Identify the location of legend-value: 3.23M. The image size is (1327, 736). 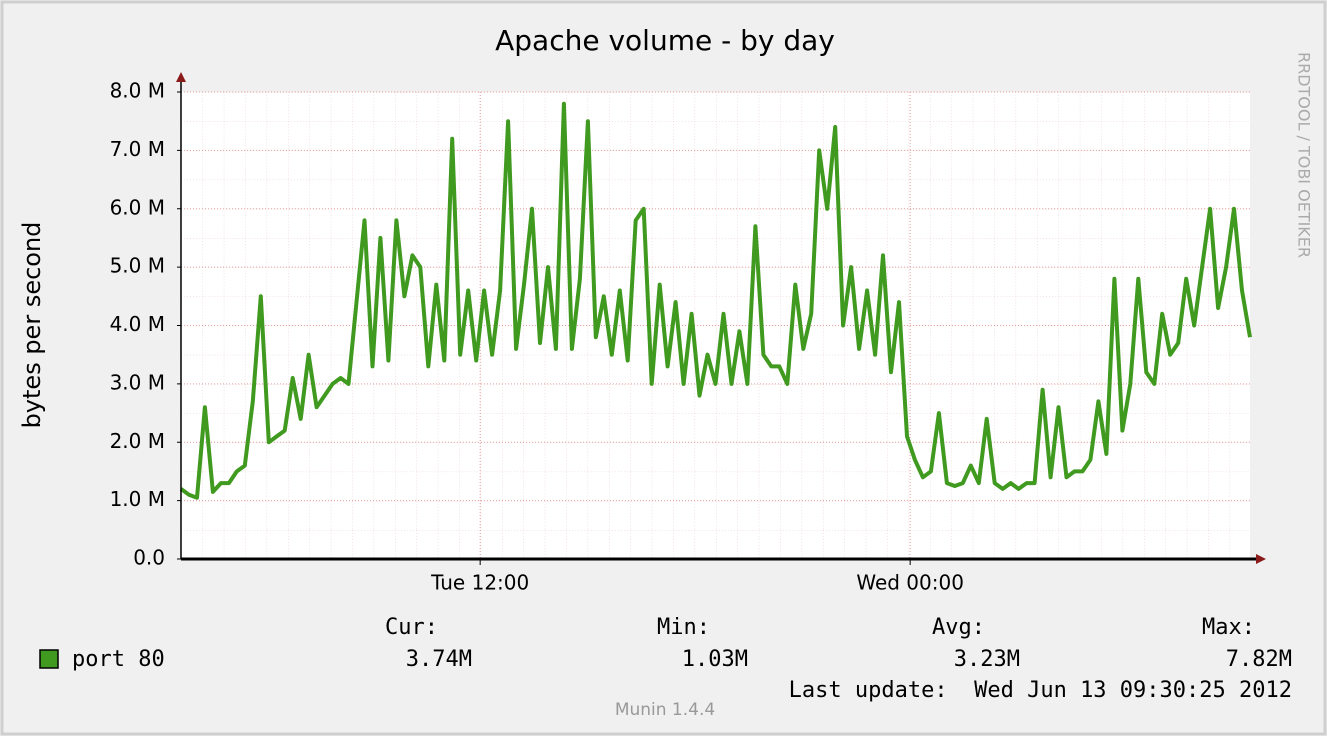
(987, 659).